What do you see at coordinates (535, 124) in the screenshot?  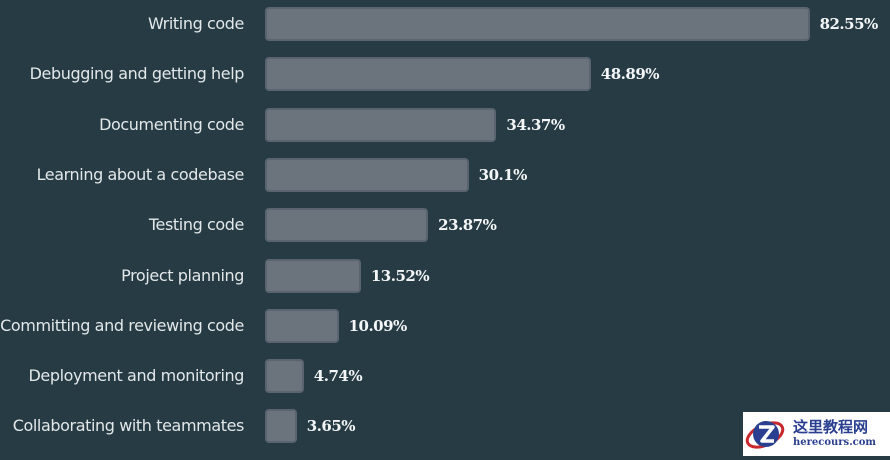 I see `value-label: 34.37%` at bounding box center [535, 124].